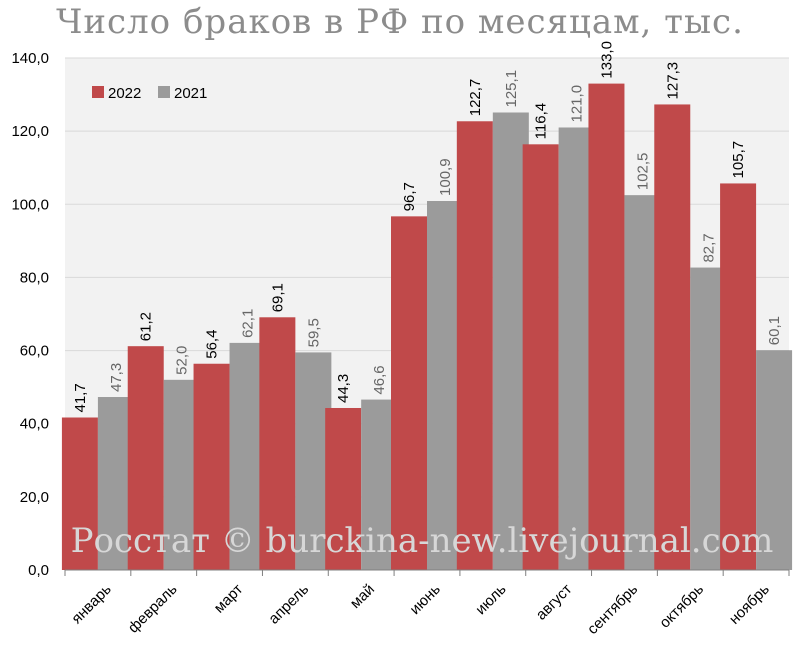  What do you see at coordinates (475, 98) in the screenshot?
I see `data-label-2022: 122,7` at bounding box center [475, 98].